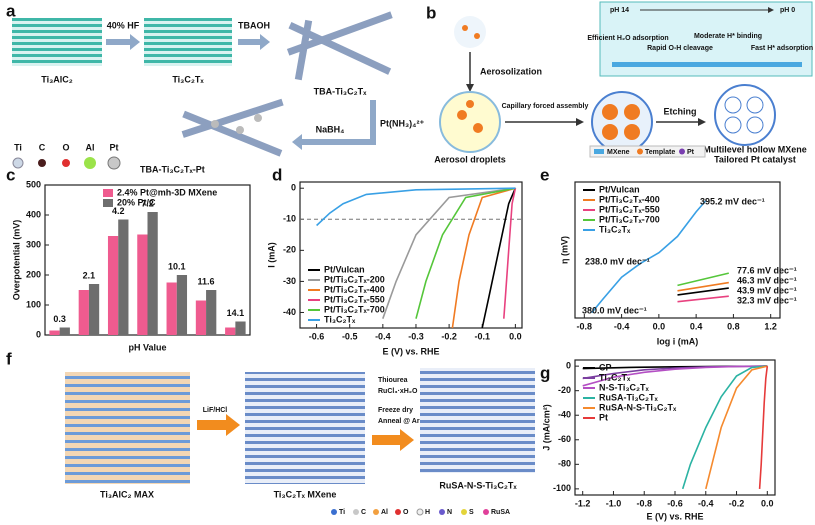  I want to click on panel-letter: d, so click(277, 174).